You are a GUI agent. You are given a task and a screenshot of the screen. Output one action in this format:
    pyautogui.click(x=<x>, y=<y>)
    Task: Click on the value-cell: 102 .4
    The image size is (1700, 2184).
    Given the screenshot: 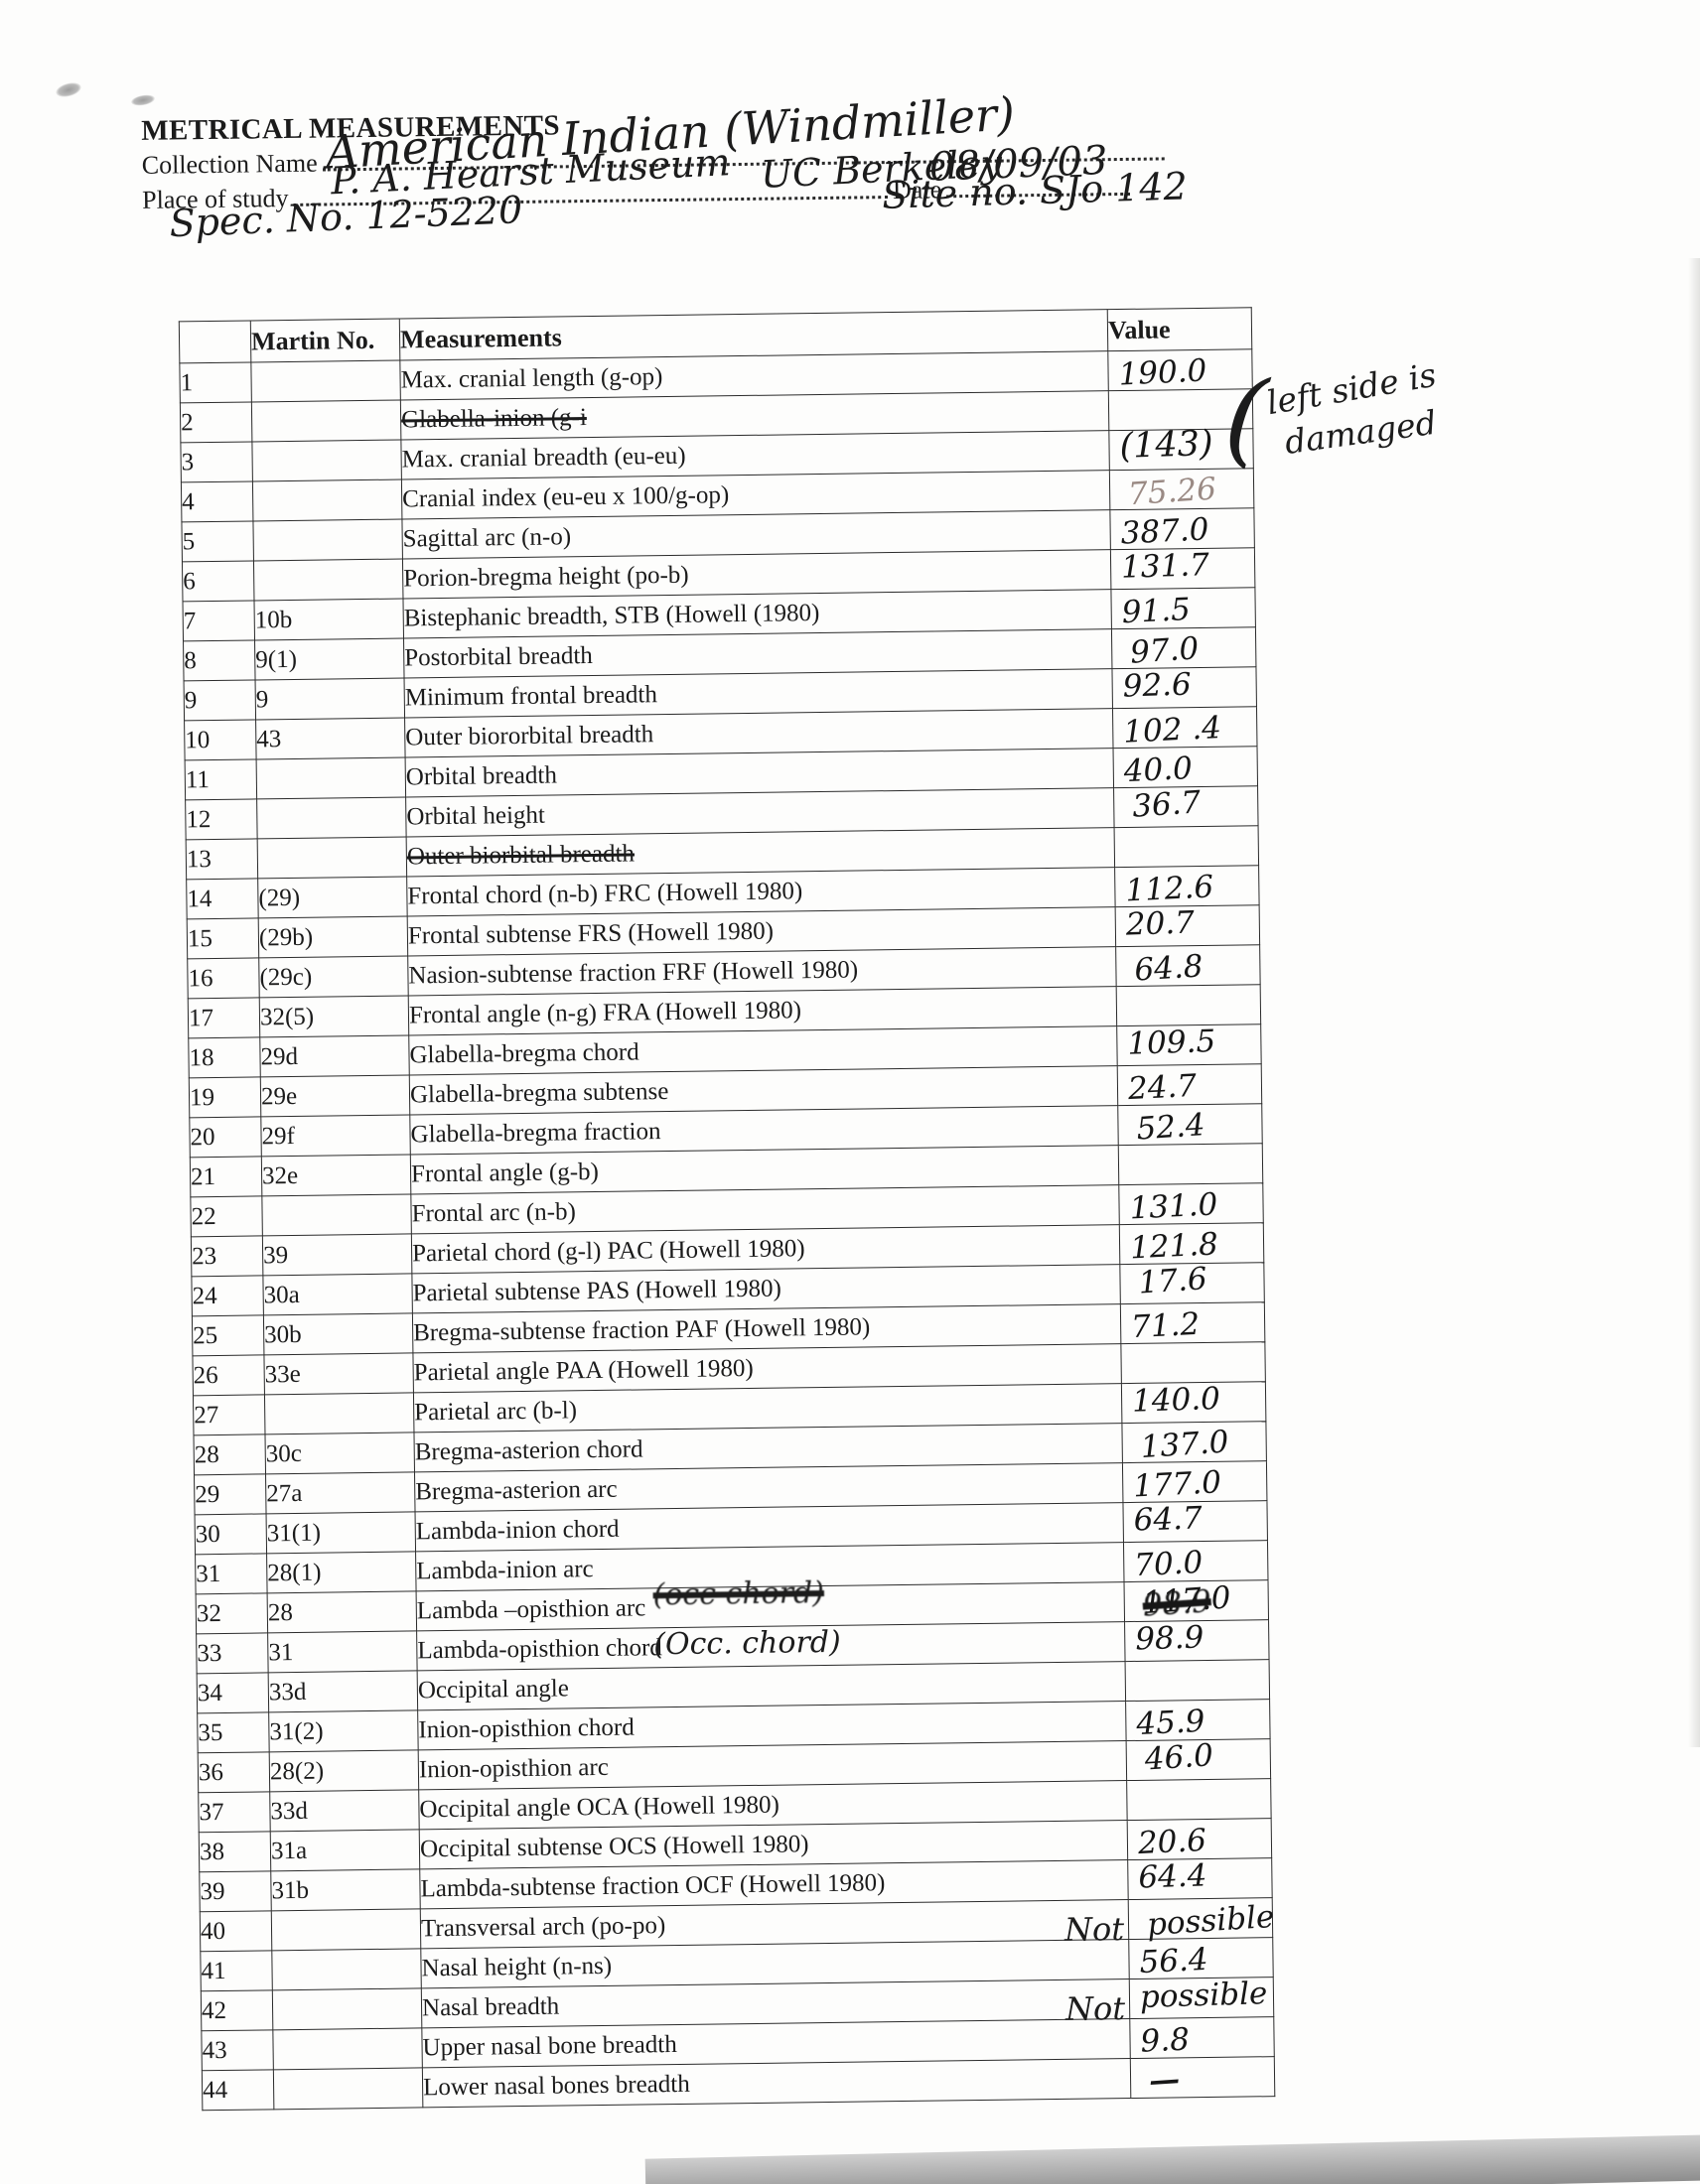 What is the action you would take?
    pyautogui.click(x=1185, y=728)
    